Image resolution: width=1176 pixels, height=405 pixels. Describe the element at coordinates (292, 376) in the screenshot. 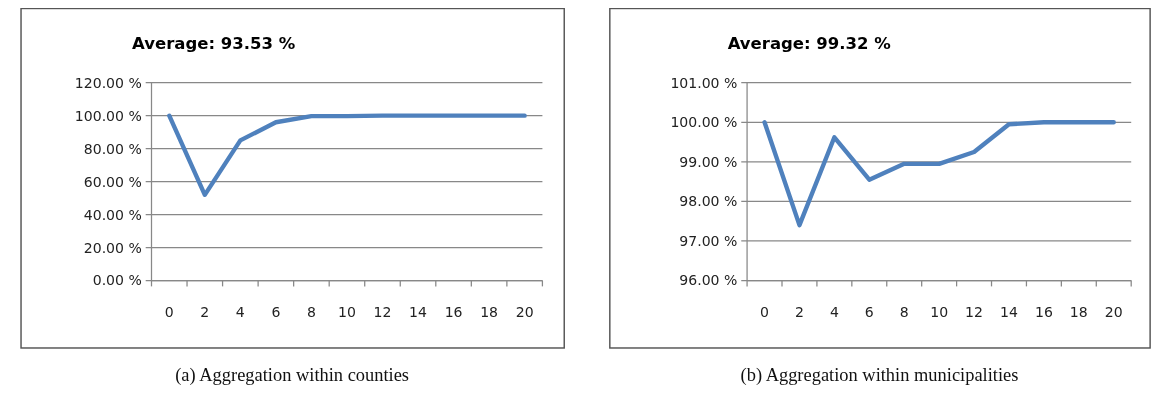

I see `text: (a) Aggregation within counties` at that location.